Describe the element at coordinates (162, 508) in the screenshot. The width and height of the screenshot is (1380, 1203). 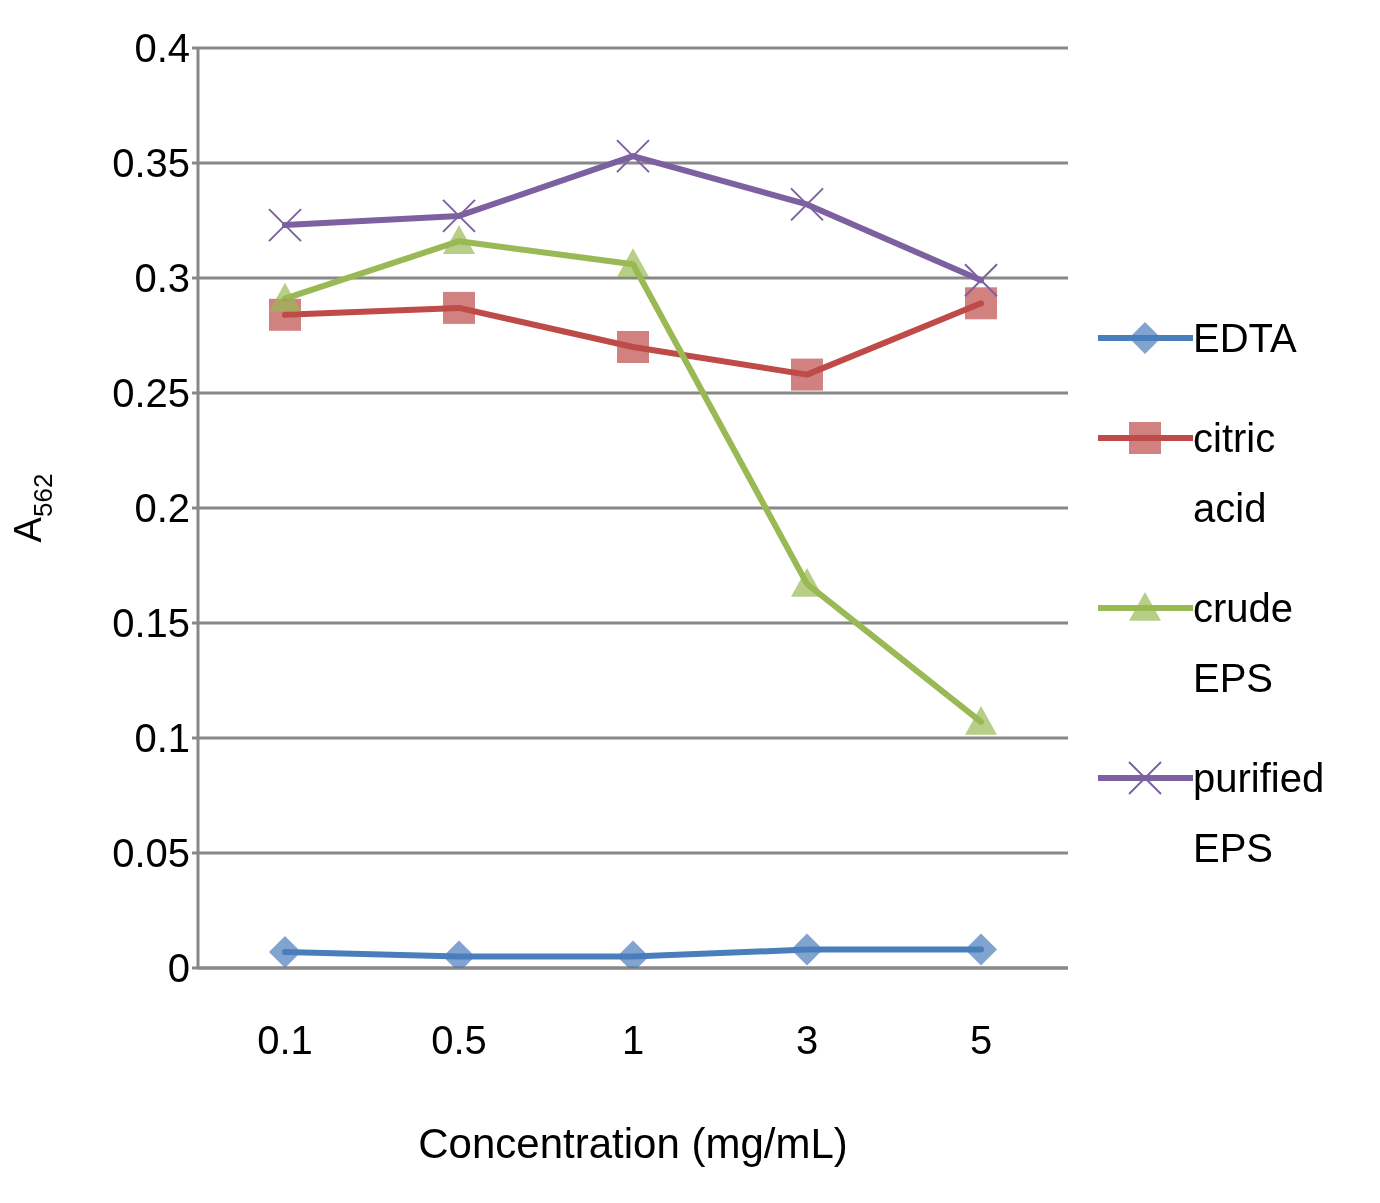
I see `y-tick-label: 0.2` at that location.